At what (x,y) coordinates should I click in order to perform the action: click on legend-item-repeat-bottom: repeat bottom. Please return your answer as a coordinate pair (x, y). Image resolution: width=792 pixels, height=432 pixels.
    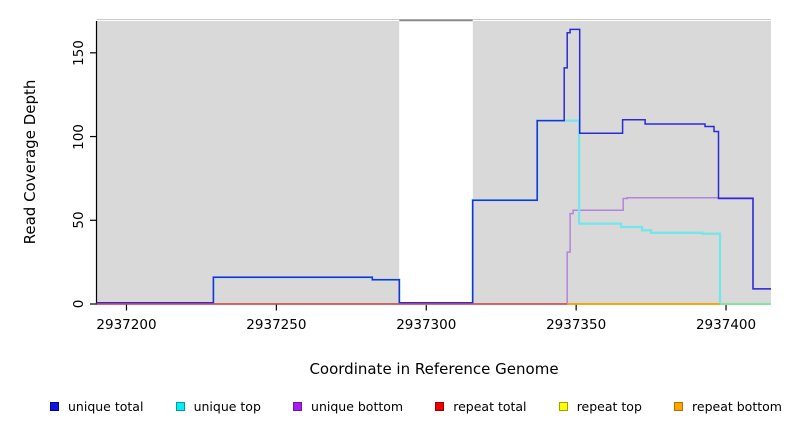
    Looking at the image, I should click on (728, 406).